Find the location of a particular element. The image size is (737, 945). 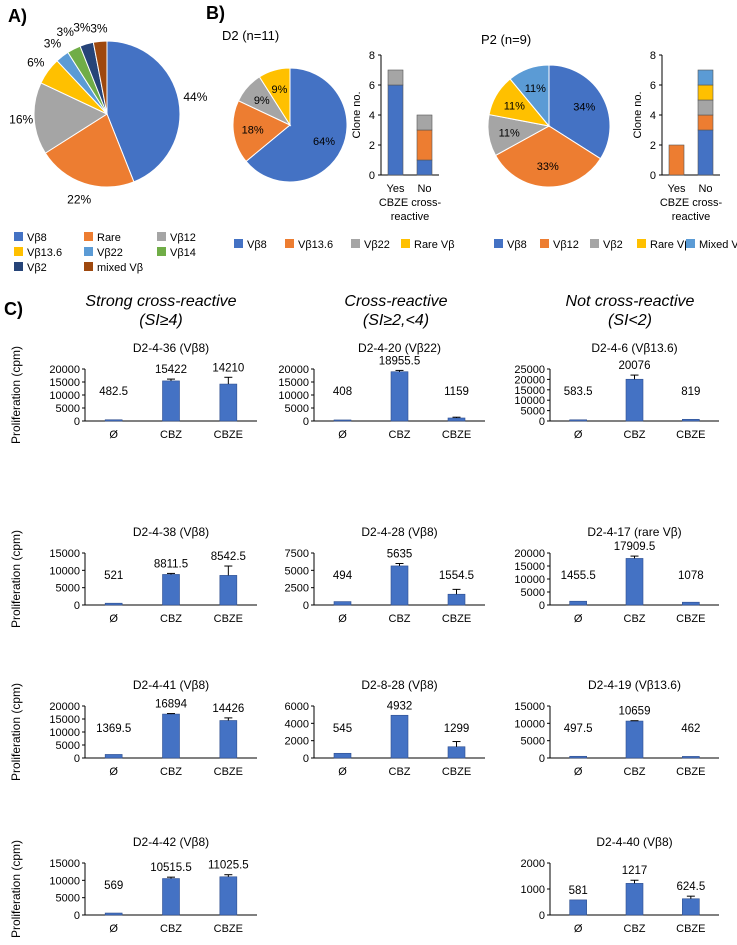

data-label: 15422 is located at coordinates (171, 370).